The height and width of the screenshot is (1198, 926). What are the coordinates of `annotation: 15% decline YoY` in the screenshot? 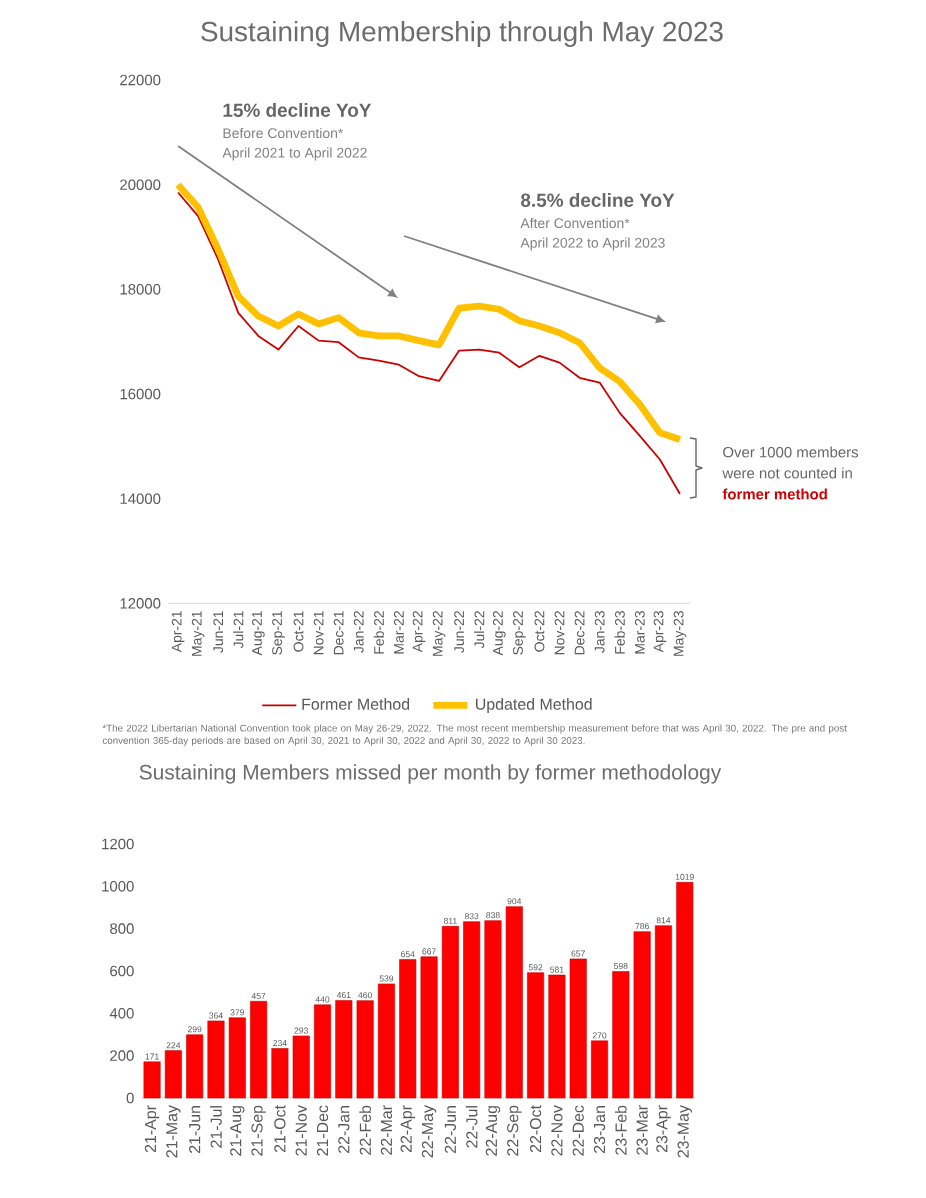 It's located at (297, 110).